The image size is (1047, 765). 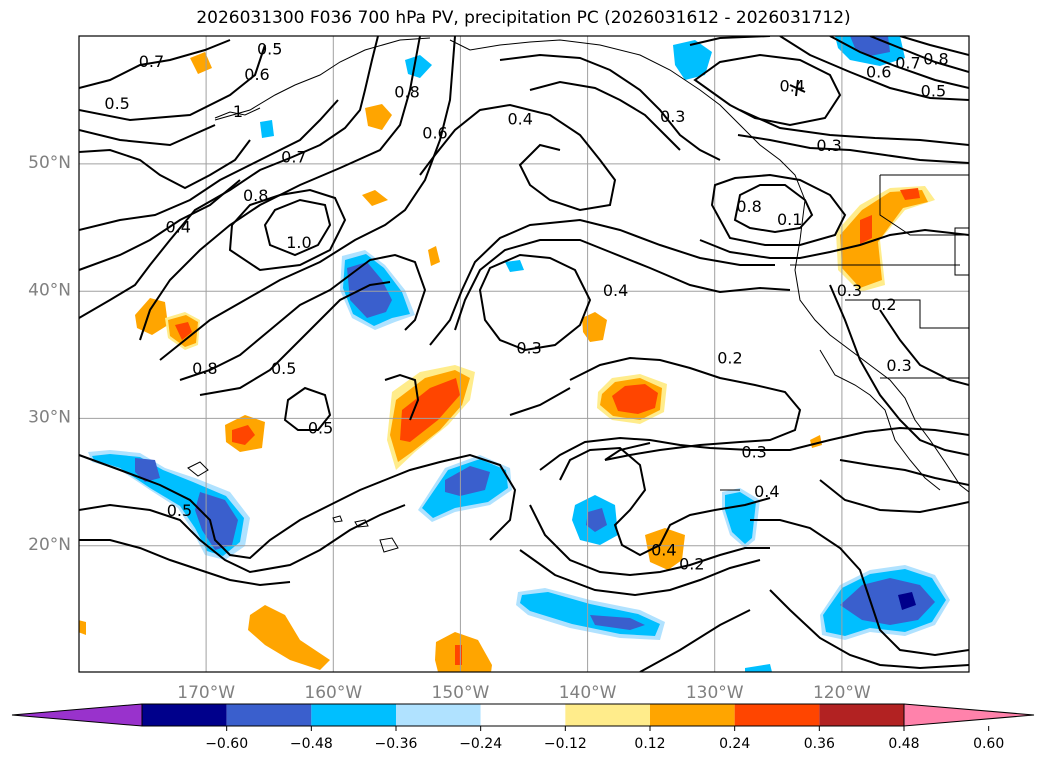 What do you see at coordinates (789, 219) in the screenshot?
I see `contour-label: 0.1` at bounding box center [789, 219].